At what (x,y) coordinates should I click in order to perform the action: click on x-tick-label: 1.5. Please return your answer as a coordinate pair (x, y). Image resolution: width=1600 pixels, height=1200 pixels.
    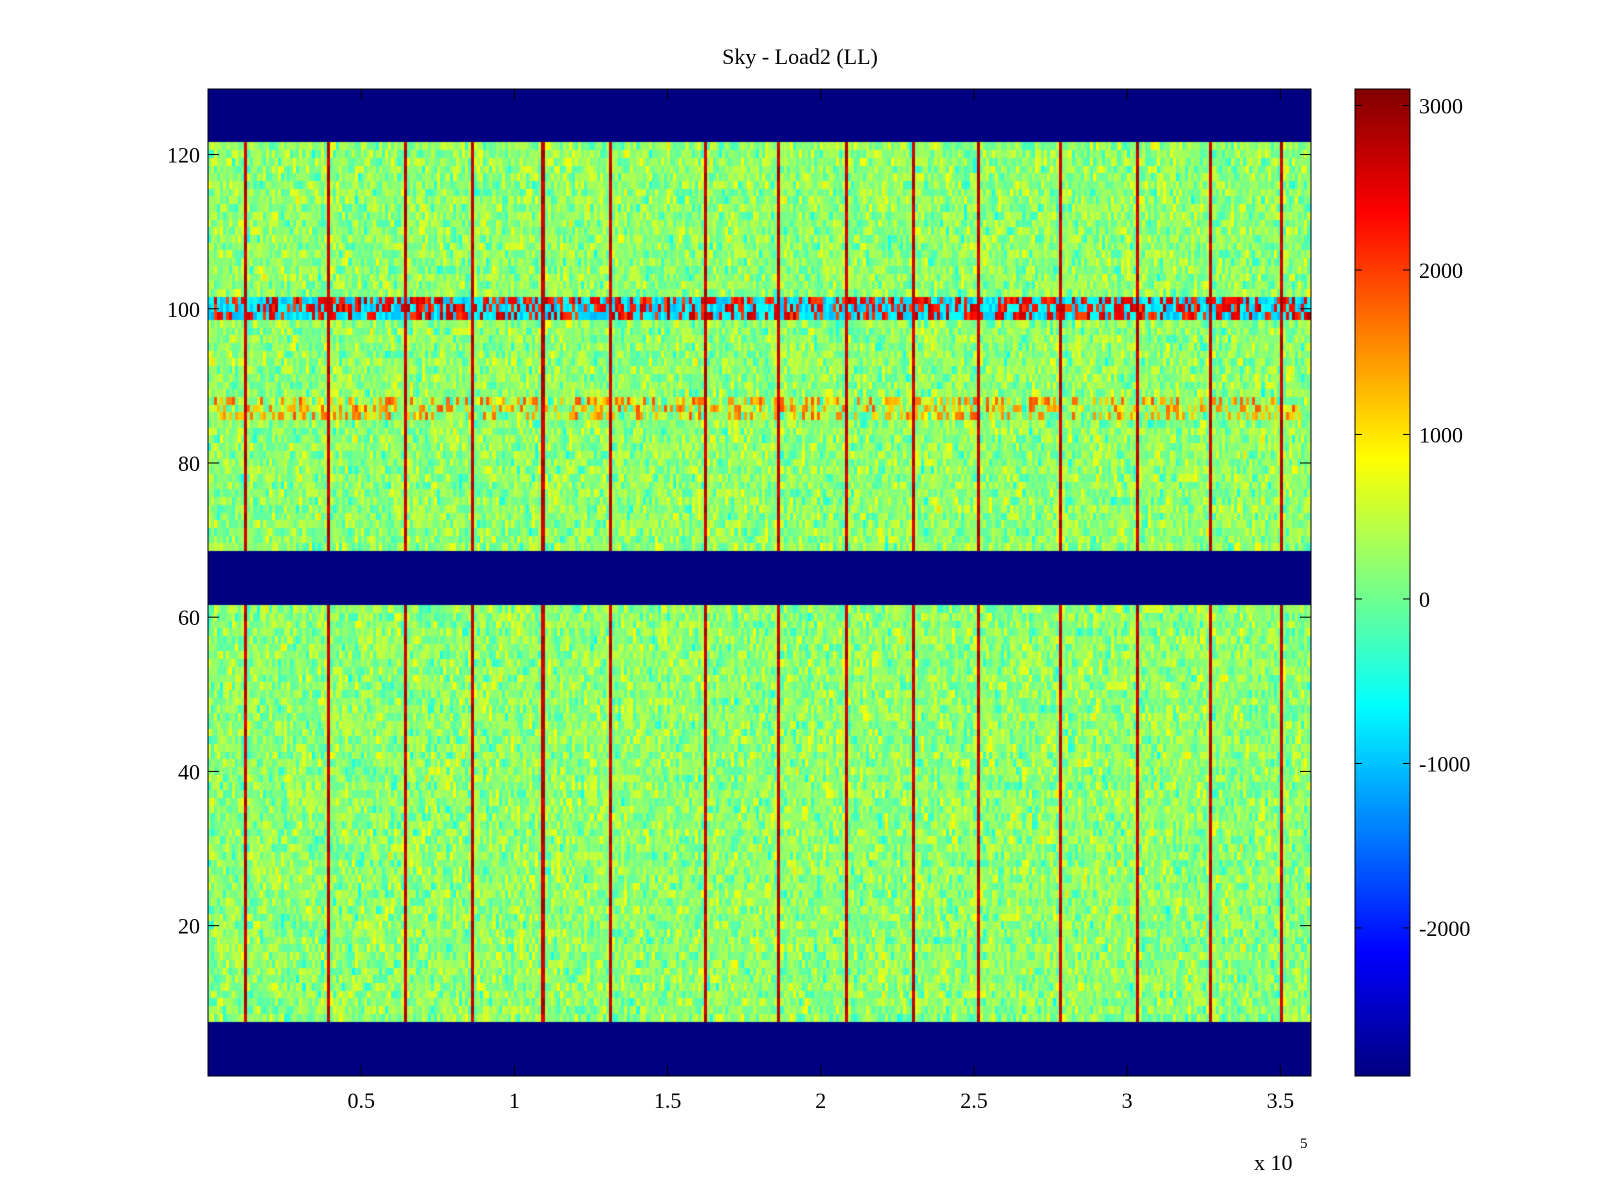
    Looking at the image, I should click on (668, 1100).